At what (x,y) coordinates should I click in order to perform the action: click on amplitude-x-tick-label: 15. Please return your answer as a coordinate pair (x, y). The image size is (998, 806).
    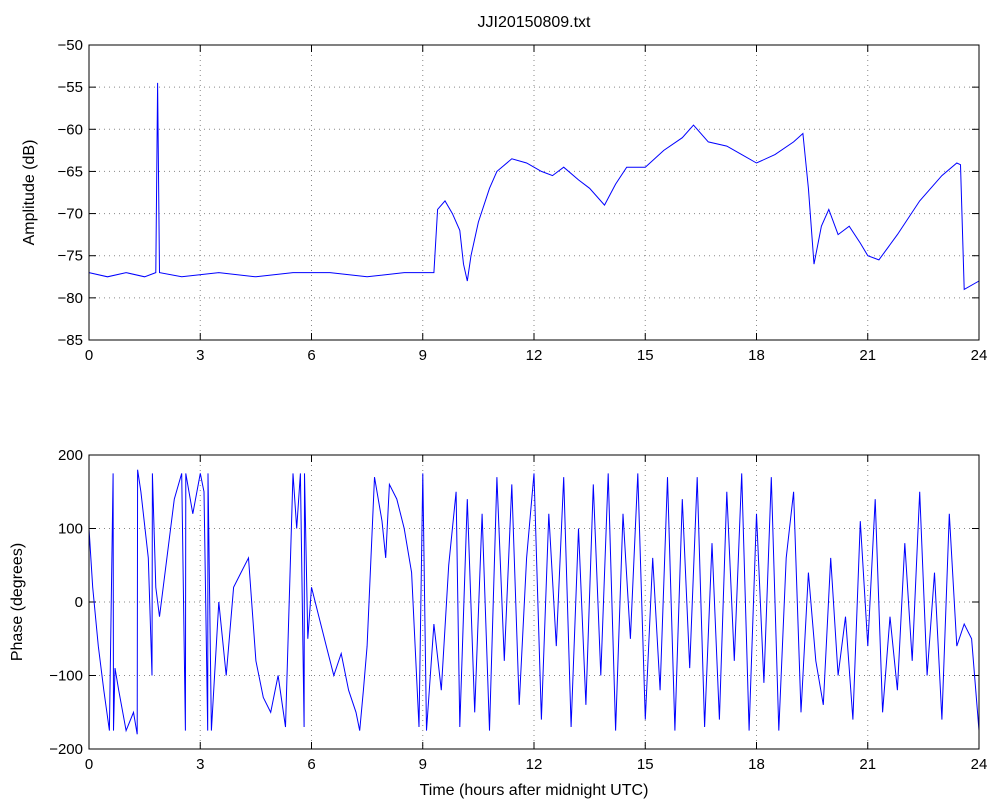
    Looking at the image, I should click on (645, 355).